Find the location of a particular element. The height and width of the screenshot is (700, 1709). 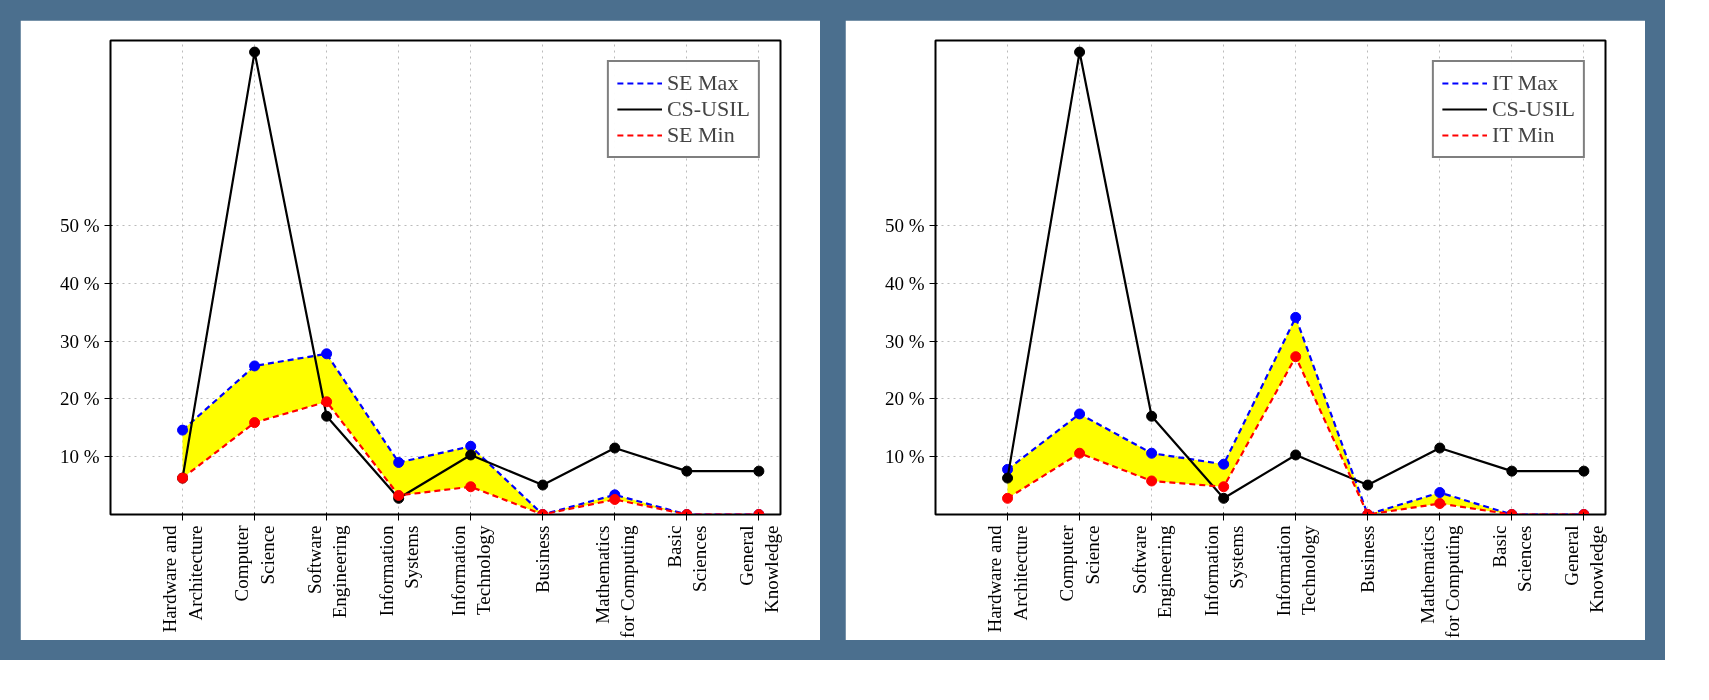

legend-label: IT Min is located at coordinates (1523, 135).